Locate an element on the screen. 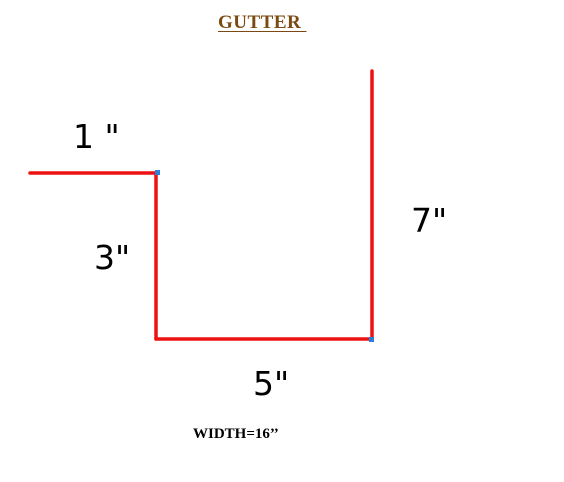 The width and height of the screenshot is (564, 482). dimension-label-flange: 1 " is located at coordinates (96, 136).